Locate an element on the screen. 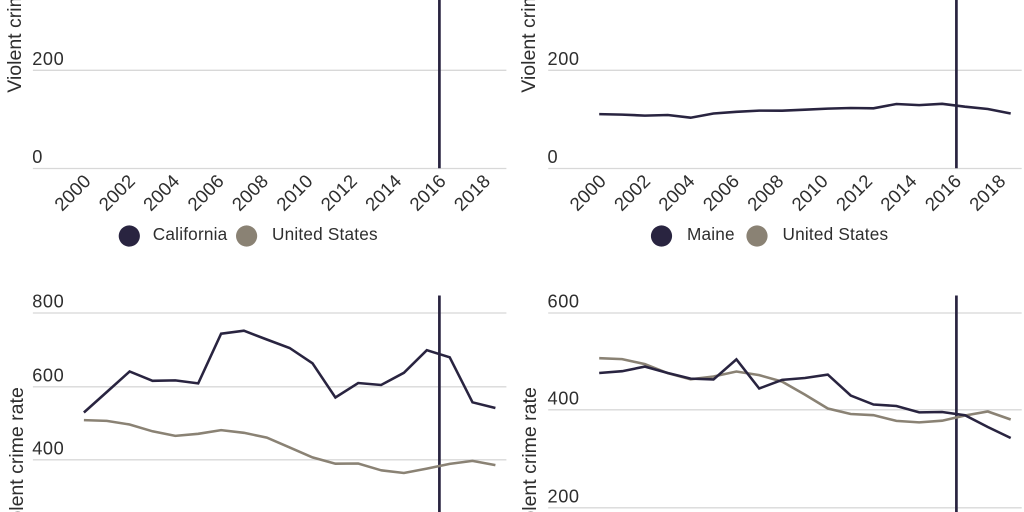 Image resolution: width=1024 pixels, height=512 pixels. svg-text: California is located at coordinates (190, 234).